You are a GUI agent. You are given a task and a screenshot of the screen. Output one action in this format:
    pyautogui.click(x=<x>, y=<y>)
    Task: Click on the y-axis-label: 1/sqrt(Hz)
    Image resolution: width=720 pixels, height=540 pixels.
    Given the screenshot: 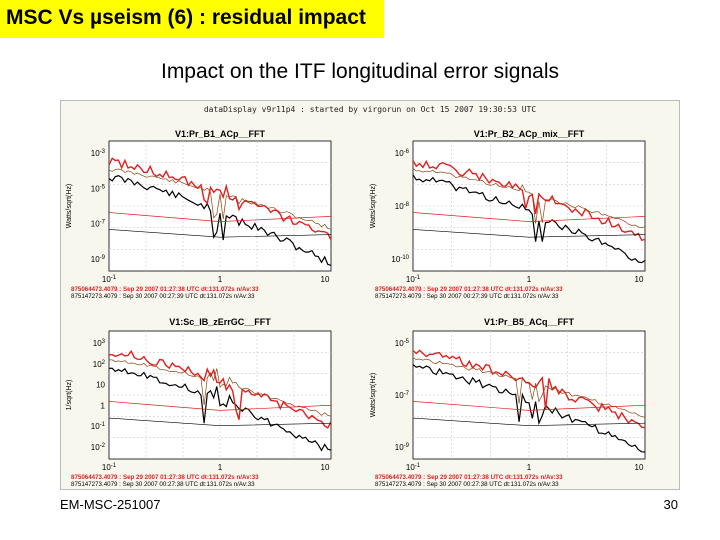 What is the action you would take?
    pyautogui.click(x=69, y=395)
    